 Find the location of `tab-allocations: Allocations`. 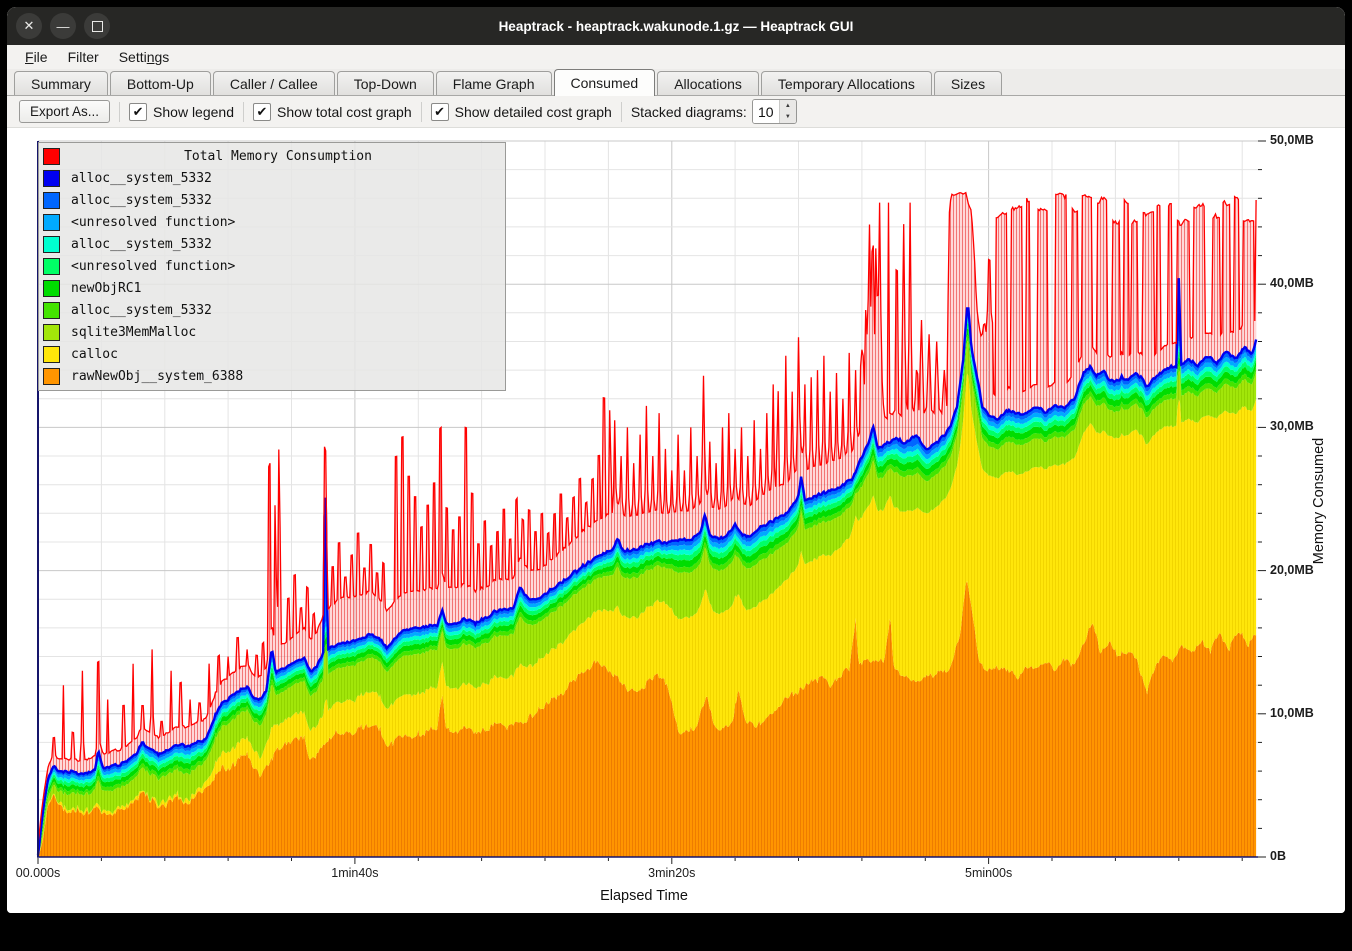

tab-allocations: Allocations is located at coordinates (708, 83).